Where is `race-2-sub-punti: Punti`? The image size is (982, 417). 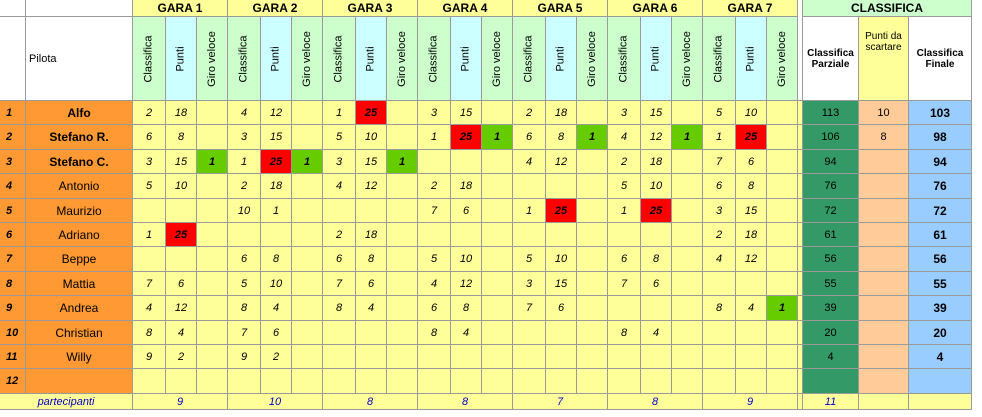
race-2-sub-punti: Punti is located at coordinates (276, 59).